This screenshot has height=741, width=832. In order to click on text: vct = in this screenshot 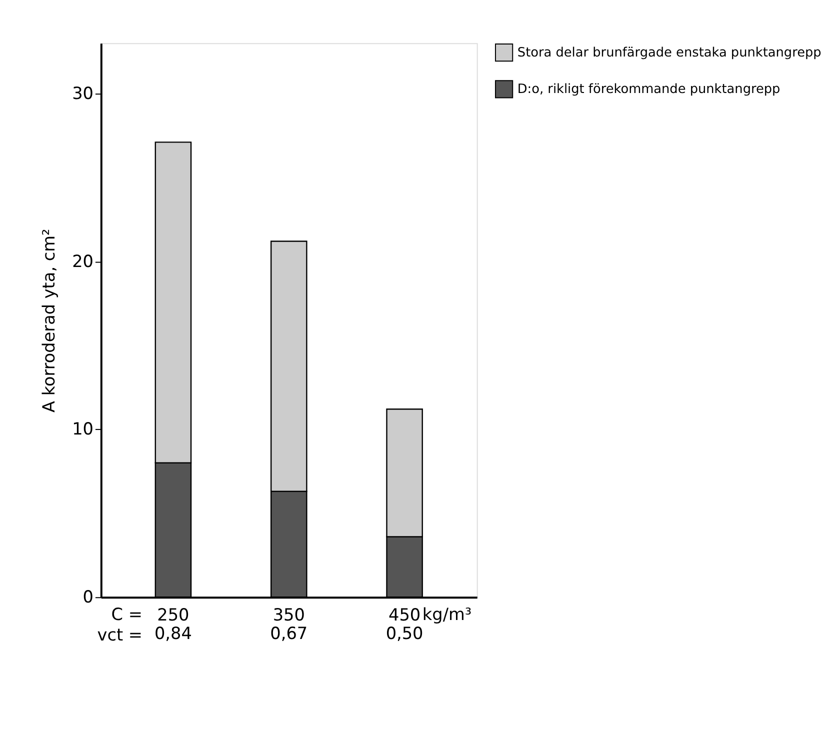, I will do `click(119, 634)`.